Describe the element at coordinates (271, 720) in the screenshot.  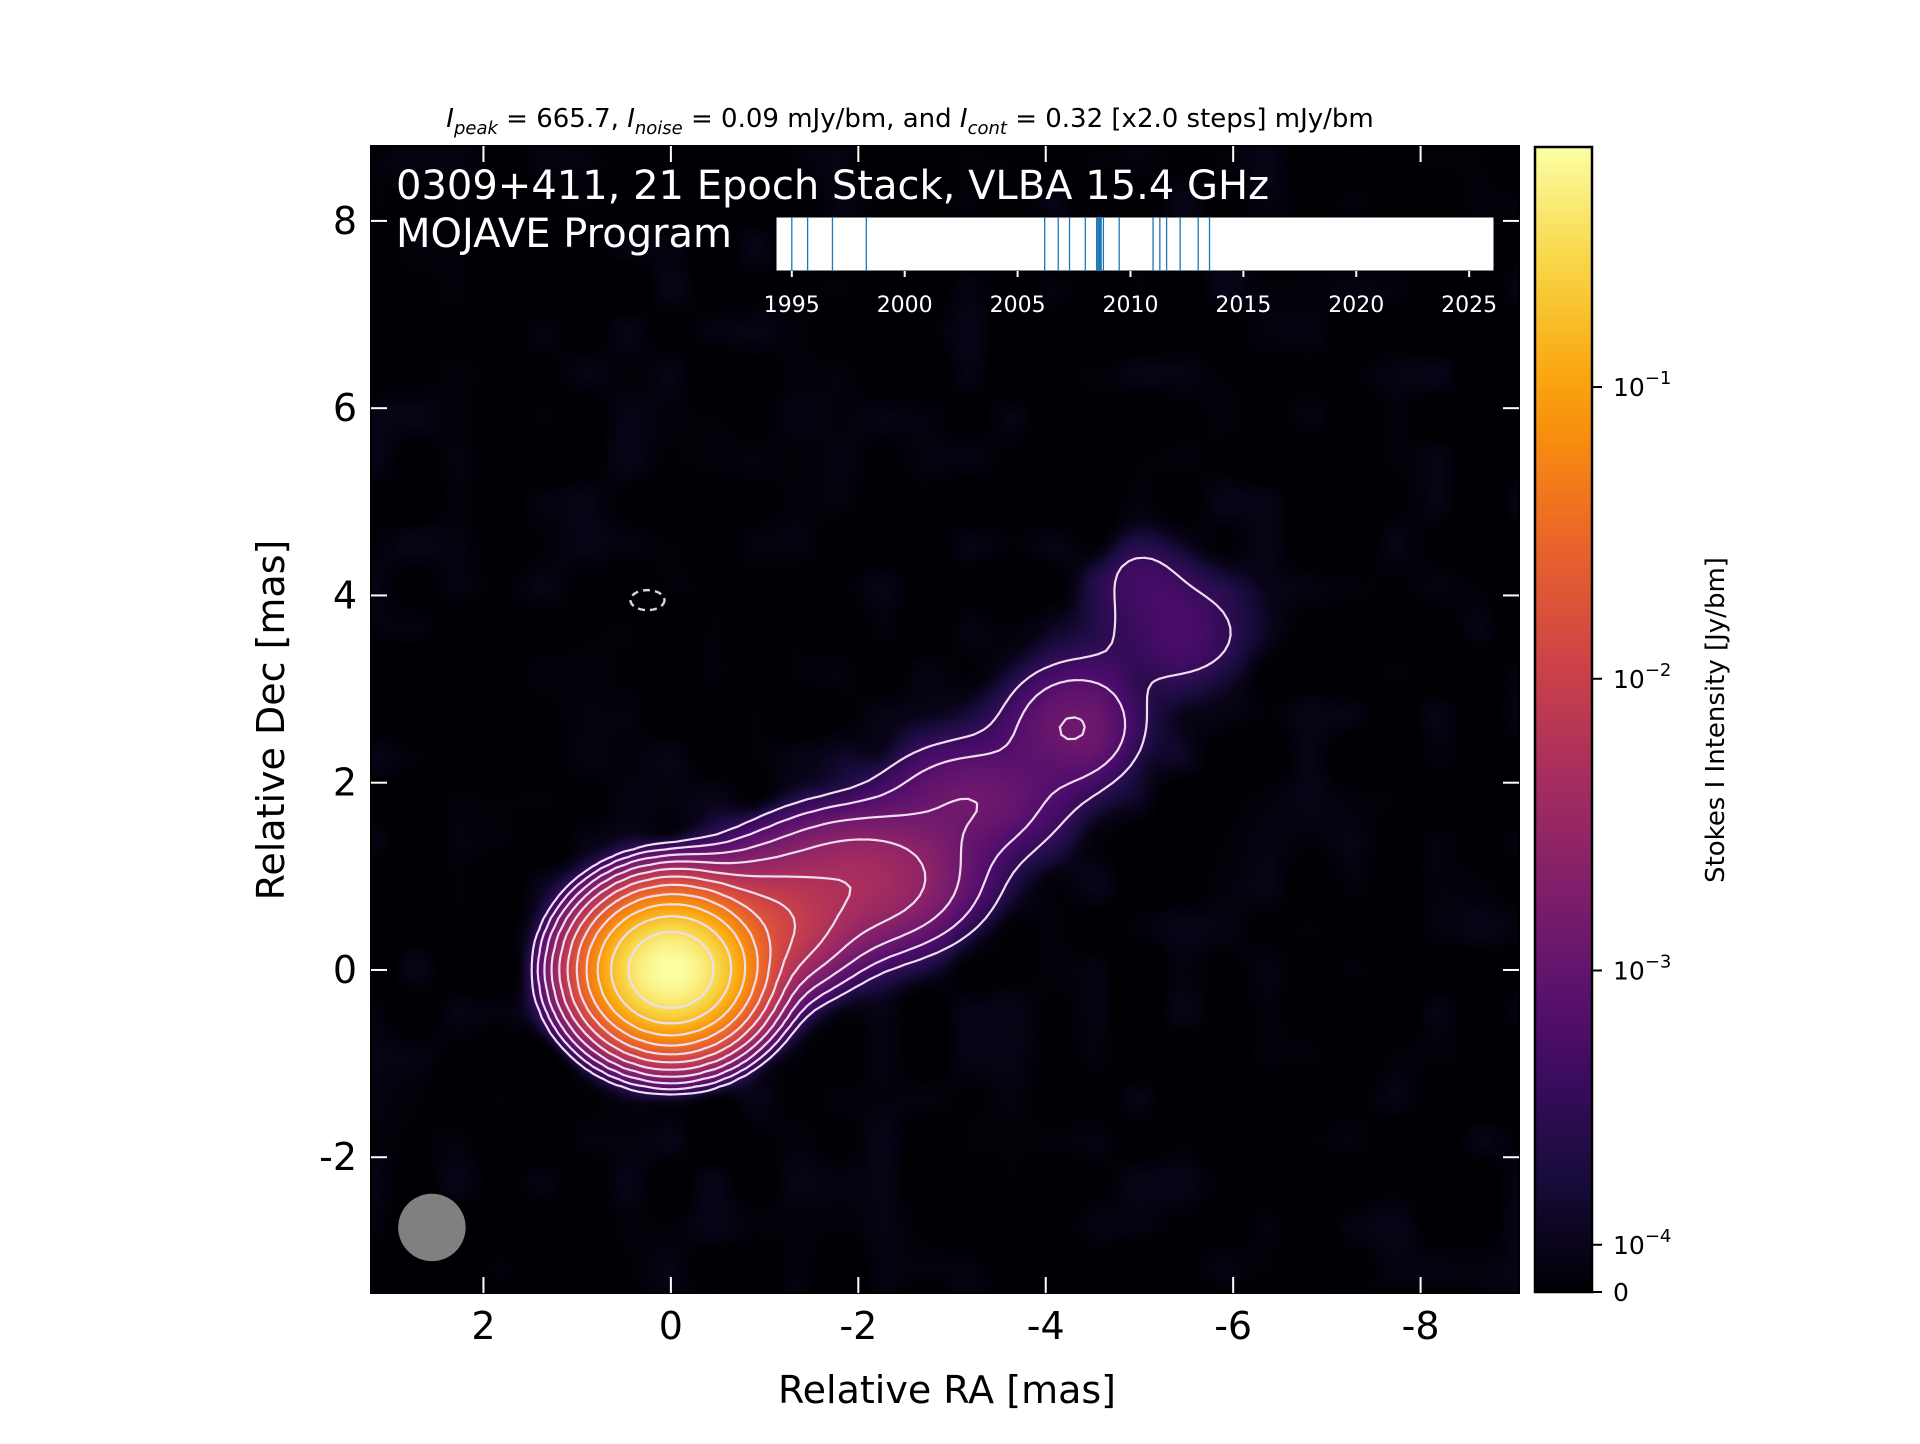
I see `y-axis-label: Relative Dec [mas]` at that location.